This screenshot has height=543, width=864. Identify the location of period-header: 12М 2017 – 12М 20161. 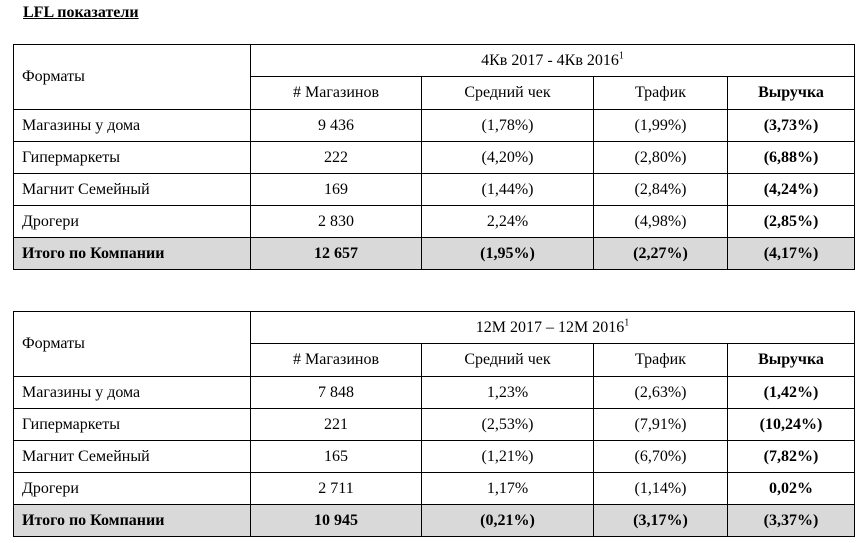
(552, 327).